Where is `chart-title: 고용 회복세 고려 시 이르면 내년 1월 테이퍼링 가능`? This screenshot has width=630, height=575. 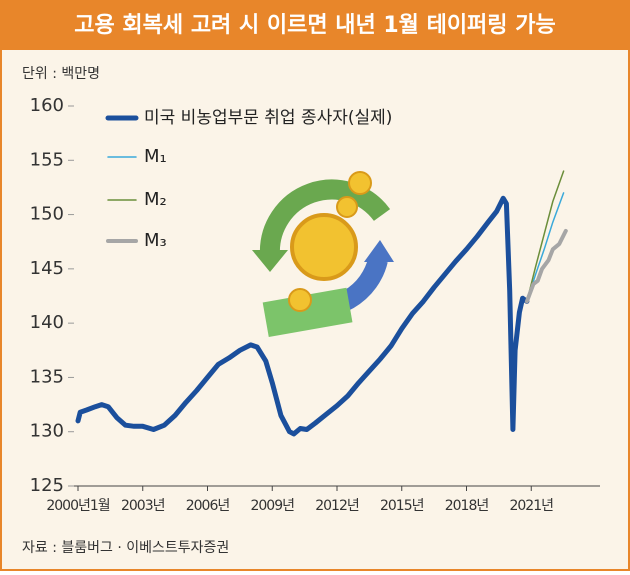
chart-title: 고용 회복세 고려 시 이르면 내년 1월 테이퍼링 가능 is located at coordinates (314, 25).